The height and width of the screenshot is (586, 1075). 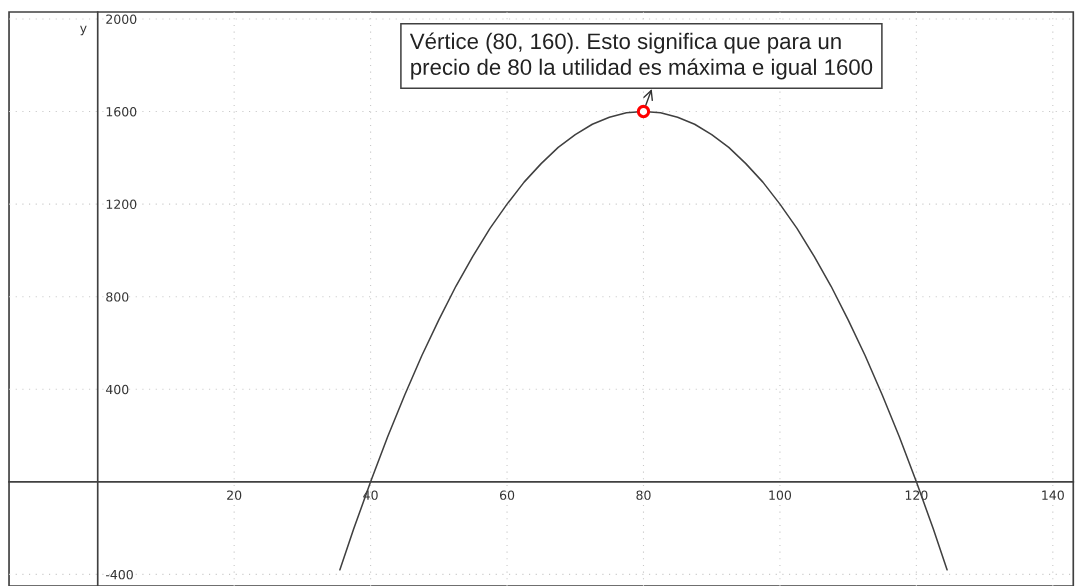 What do you see at coordinates (83, 30) in the screenshot?
I see `y-axis-title: y` at bounding box center [83, 30].